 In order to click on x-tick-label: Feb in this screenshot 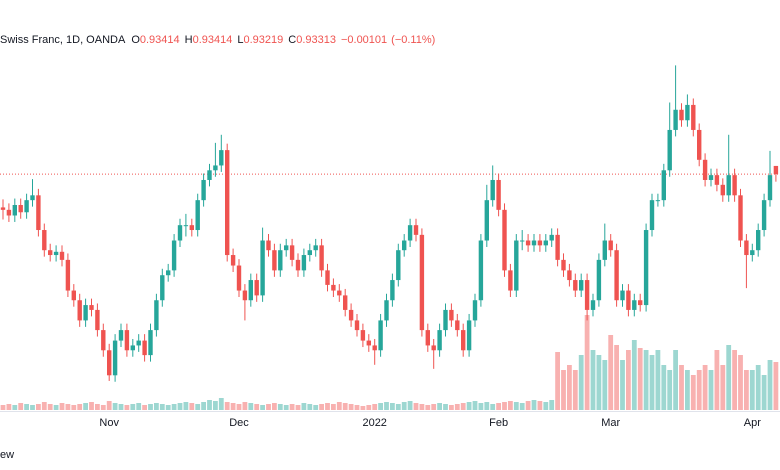, I will do `click(498, 423)`.